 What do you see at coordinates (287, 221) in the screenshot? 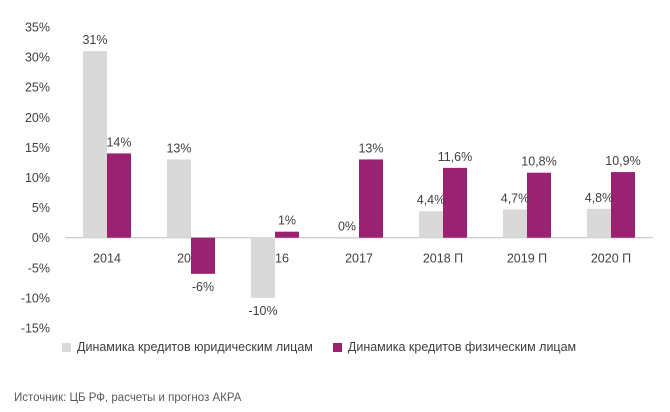
I see `data-label: 1%` at bounding box center [287, 221].